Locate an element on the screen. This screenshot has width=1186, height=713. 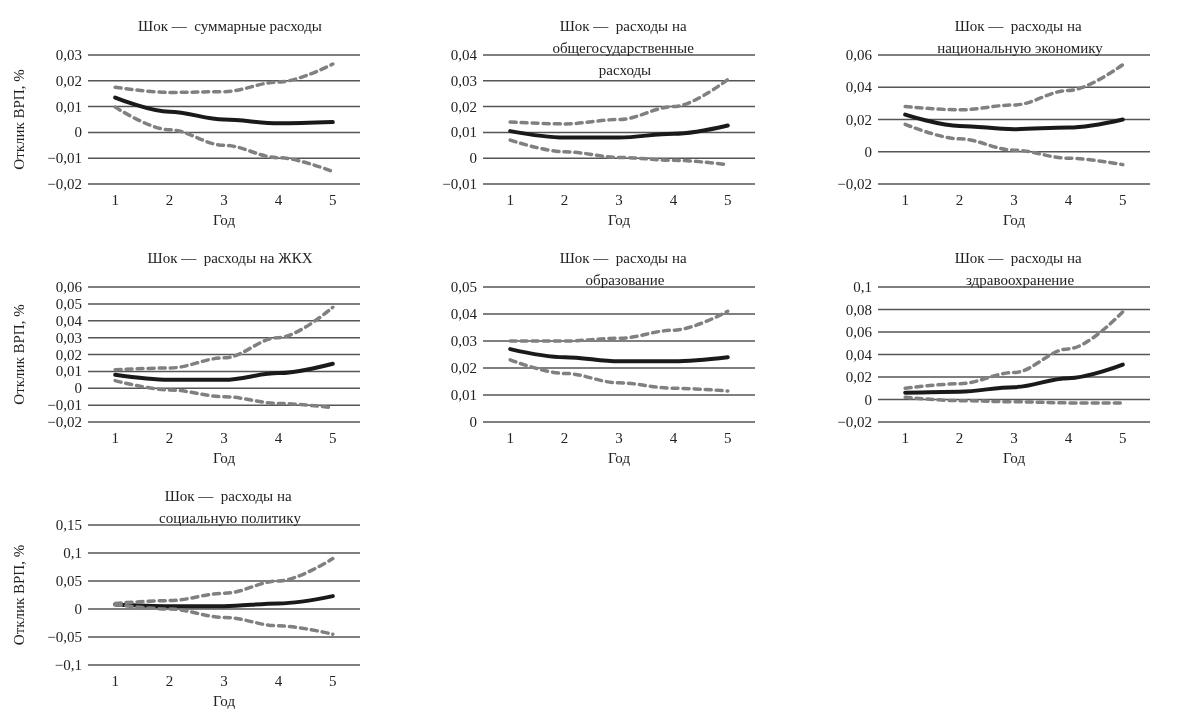
chart-title: Шок — расходы на общегосударственные расходы is located at coordinates (625, 48).